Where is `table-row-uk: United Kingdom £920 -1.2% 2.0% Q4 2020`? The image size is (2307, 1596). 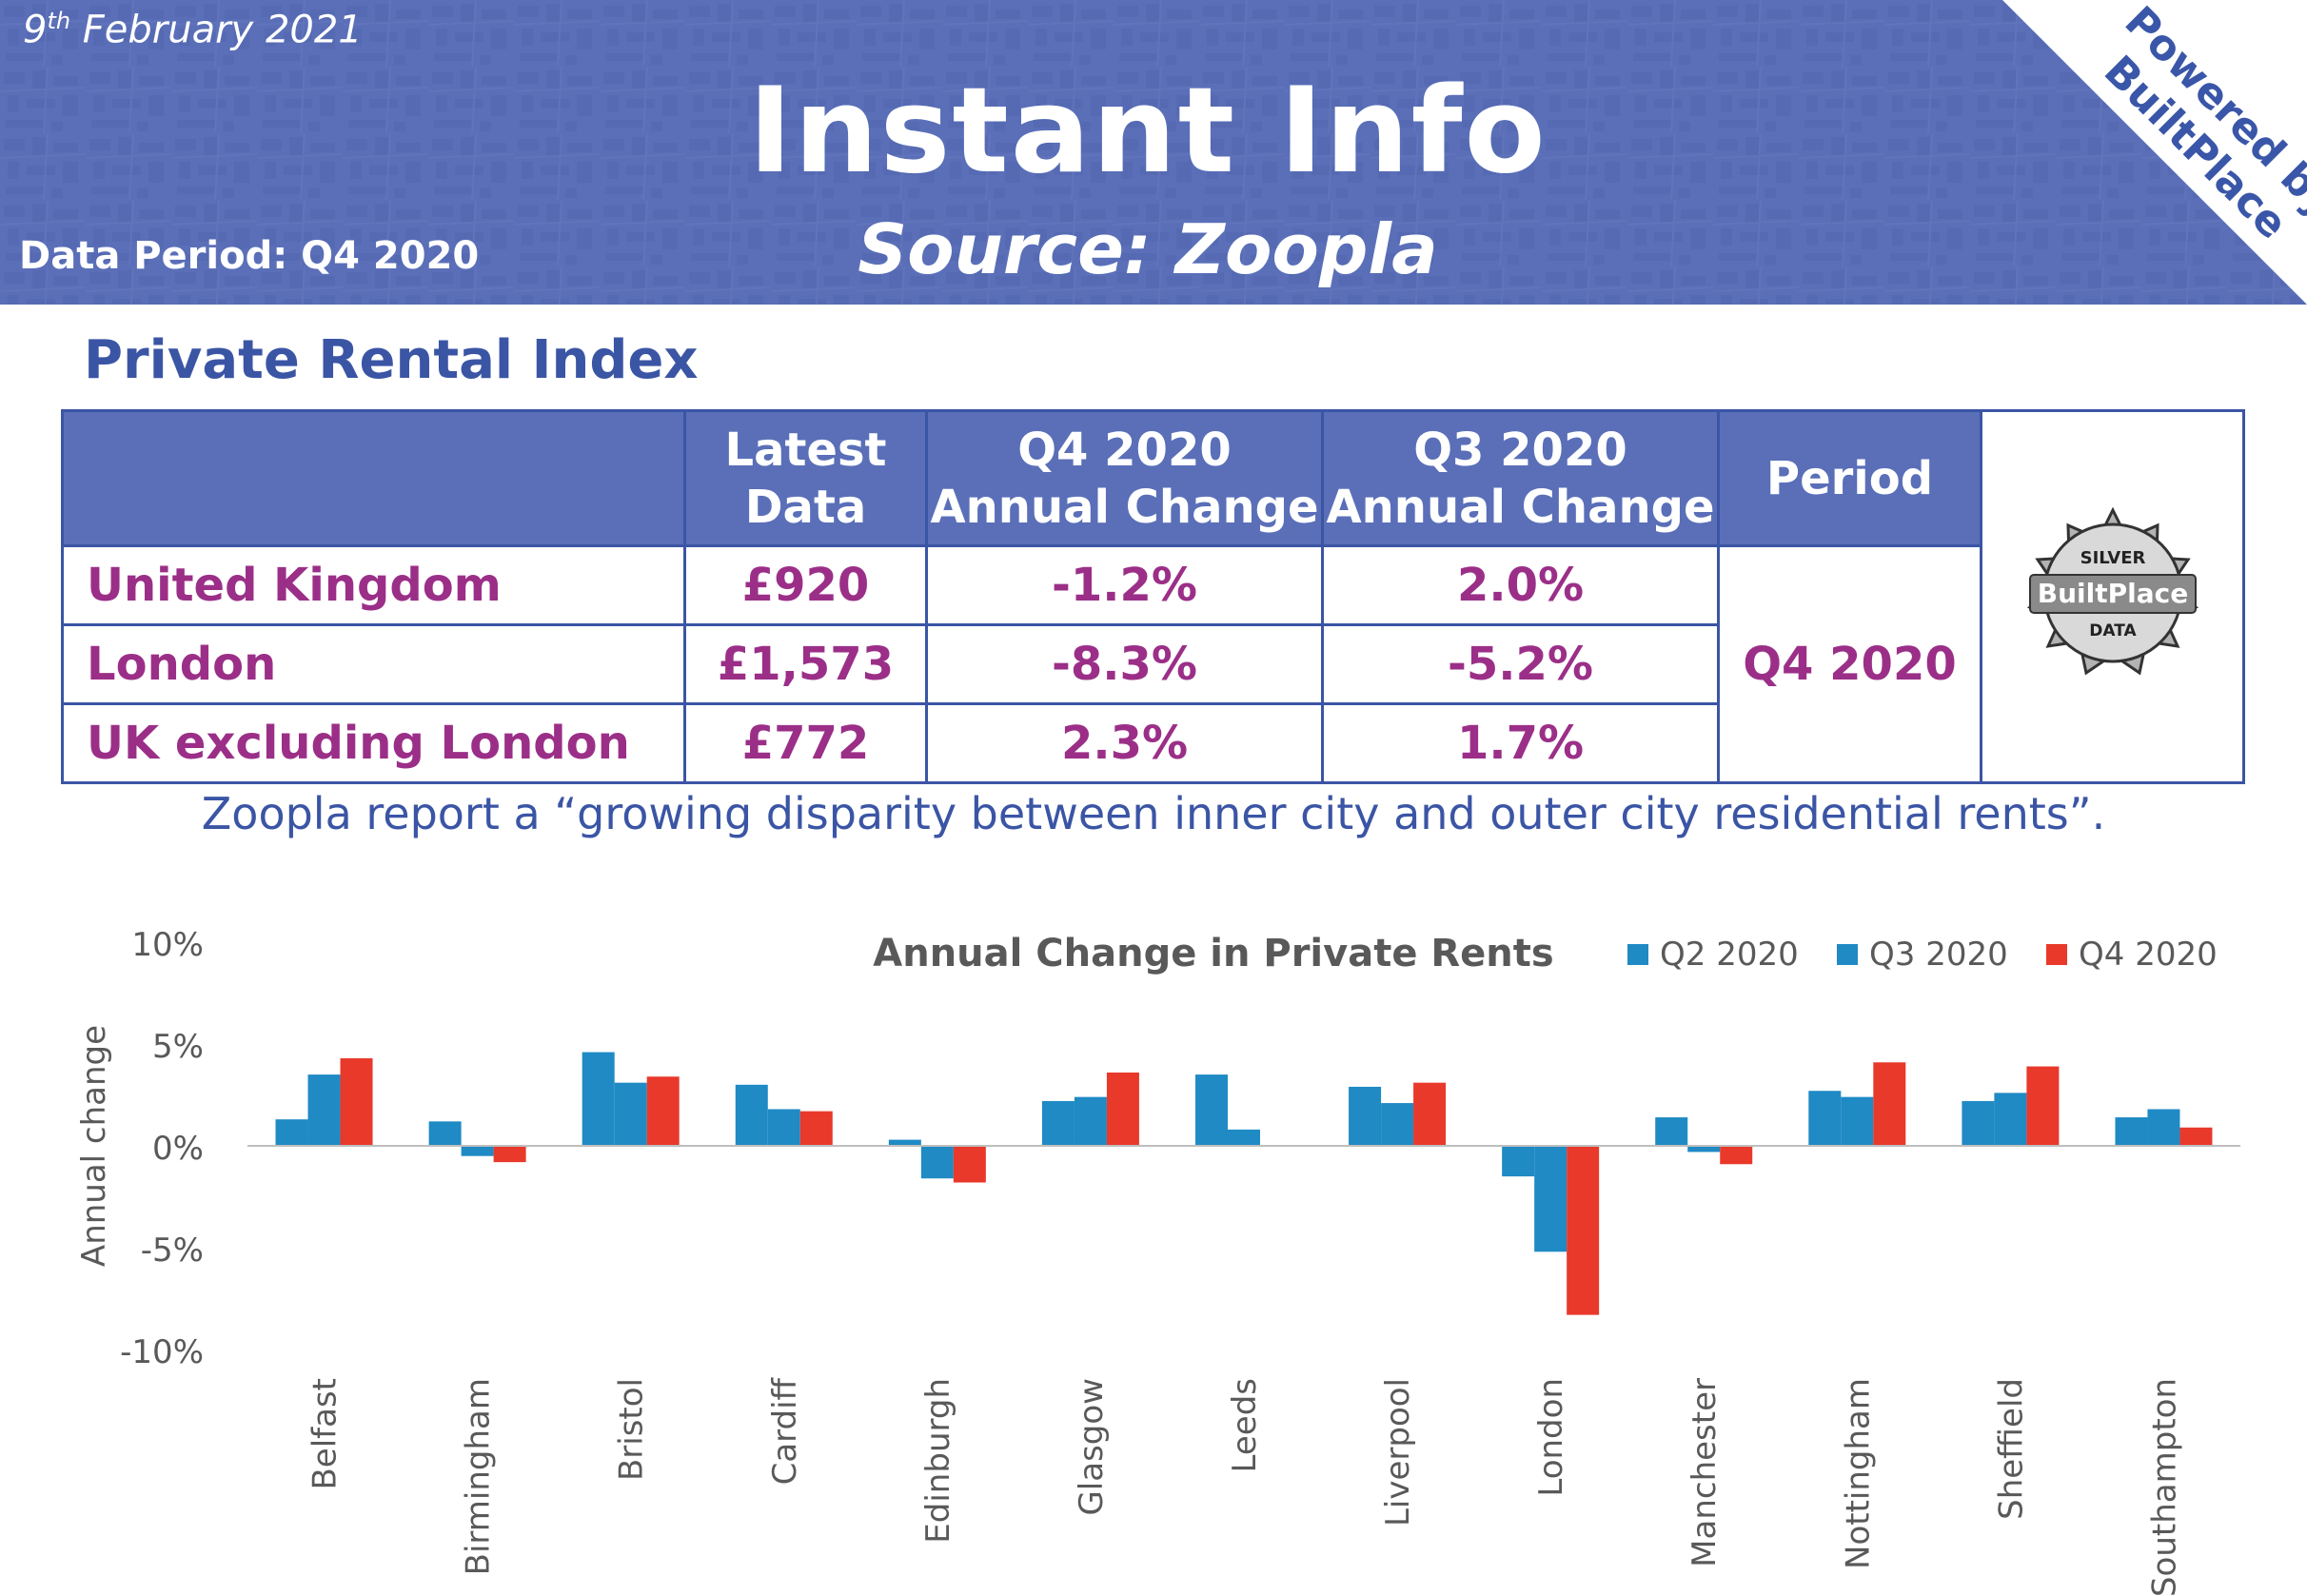
table-row-uk: United Kingdom £920 -1.2% 2.0% Q4 2020 is located at coordinates (1152, 664).